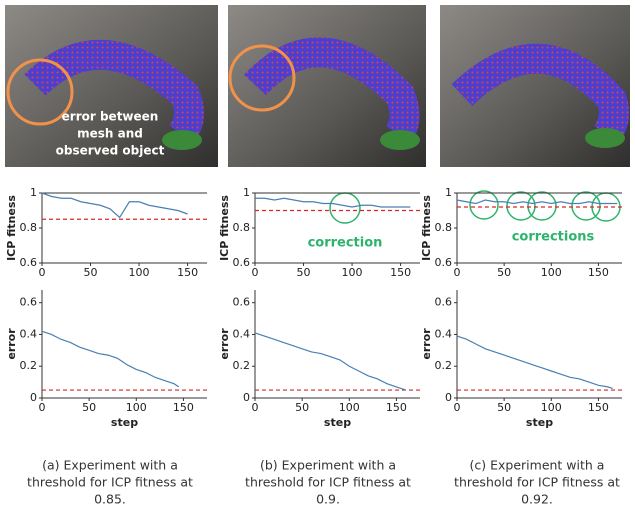 The image size is (635, 508). What do you see at coordinates (110, 499) in the screenshot?
I see `caption: 0.85.` at bounding box center [110, 499].